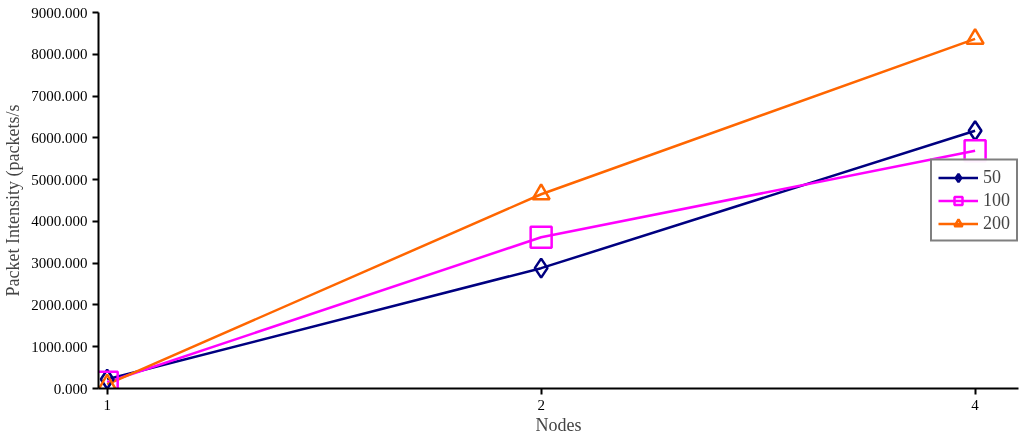 Image resolution: width=1023 pixels, height=437 pixels. What do you see at coordinates (107, 404) in the screenshot?
I see `x-tick-label: 1` at bounding box center [107, 404].